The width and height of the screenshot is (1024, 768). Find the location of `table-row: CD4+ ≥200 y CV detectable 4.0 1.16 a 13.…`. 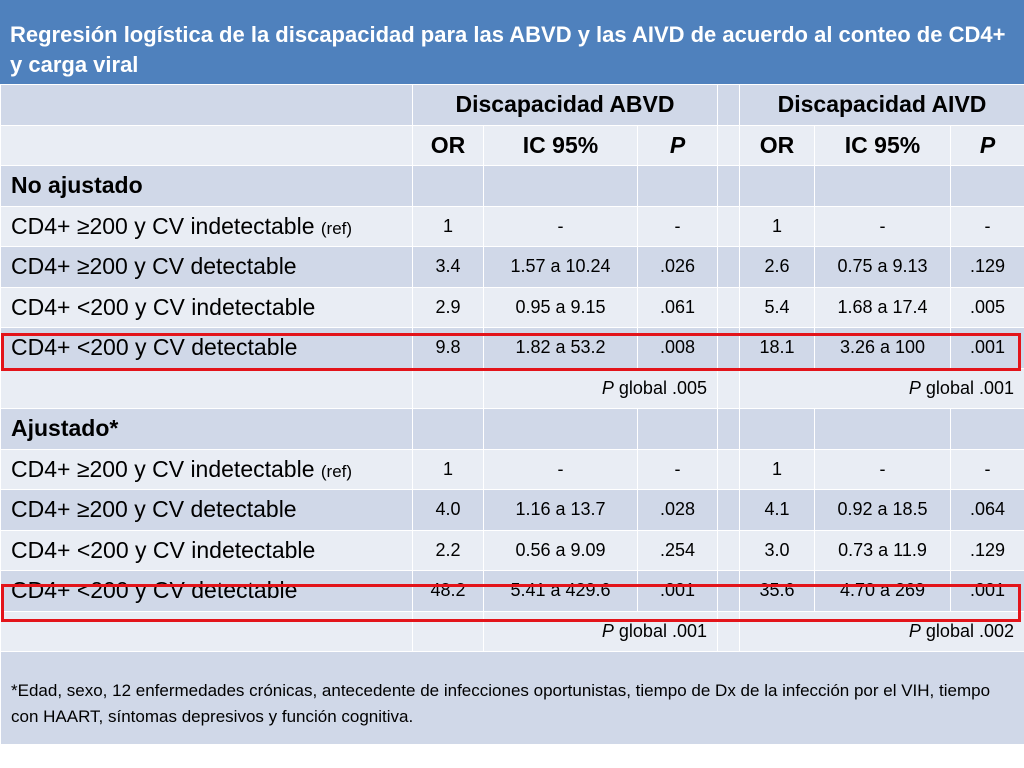

table-row: CD4+ ≥200 y CV detectable 4.0 1.16 a 13.… is located at coordinates (512, 510).